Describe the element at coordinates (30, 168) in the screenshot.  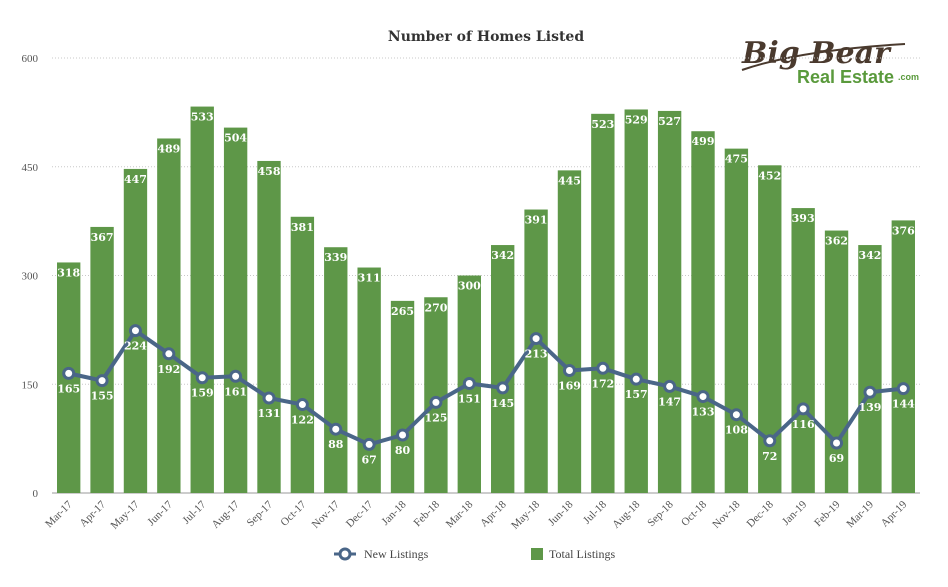
I see `y-tick-label: 450` at that location.